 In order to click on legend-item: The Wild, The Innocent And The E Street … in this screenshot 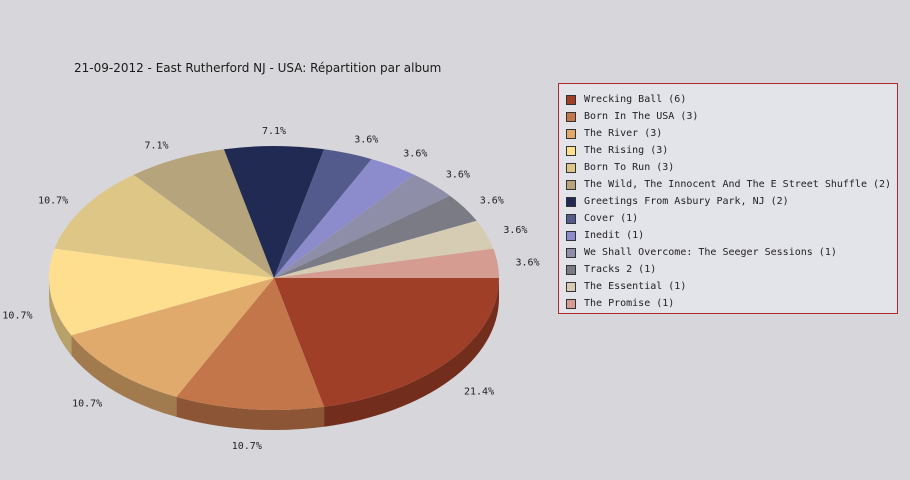, I will do `click(731, 184)`.